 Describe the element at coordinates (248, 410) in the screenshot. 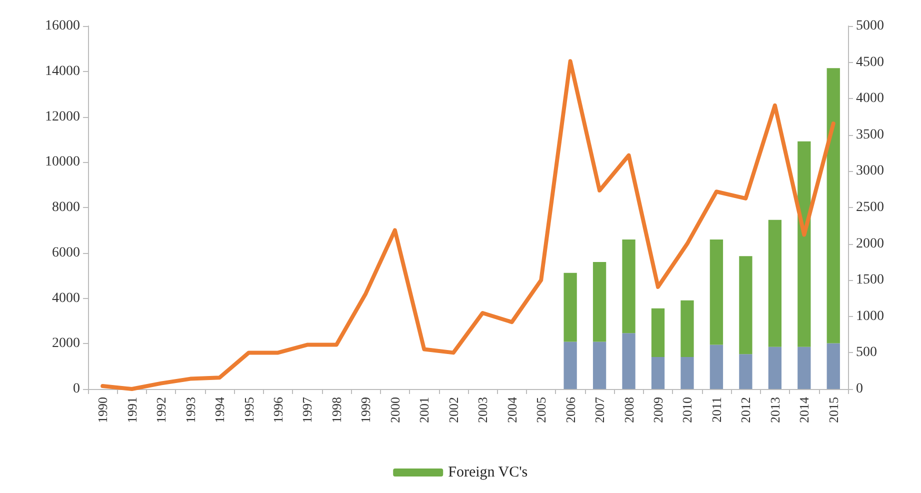

I see `x-tick-label: 1995` at that location.